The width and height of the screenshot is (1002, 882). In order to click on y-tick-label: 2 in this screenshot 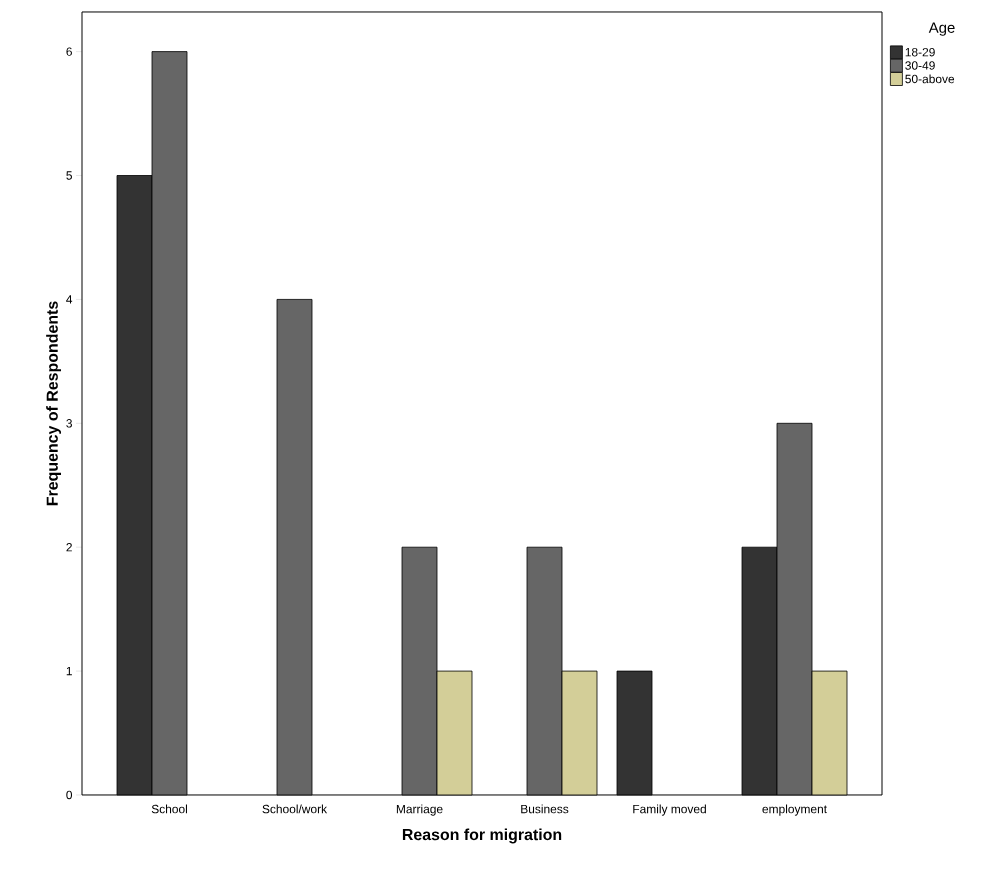, I will do `click(69, 547)`.